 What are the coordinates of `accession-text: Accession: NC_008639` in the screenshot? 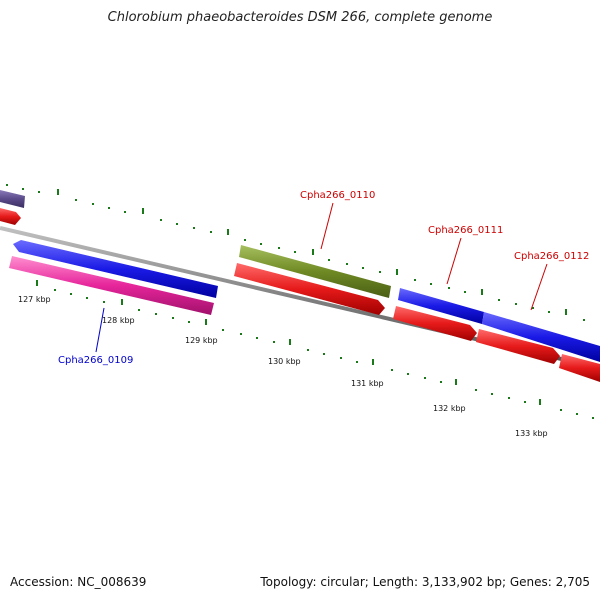 It's located at (78, 582).